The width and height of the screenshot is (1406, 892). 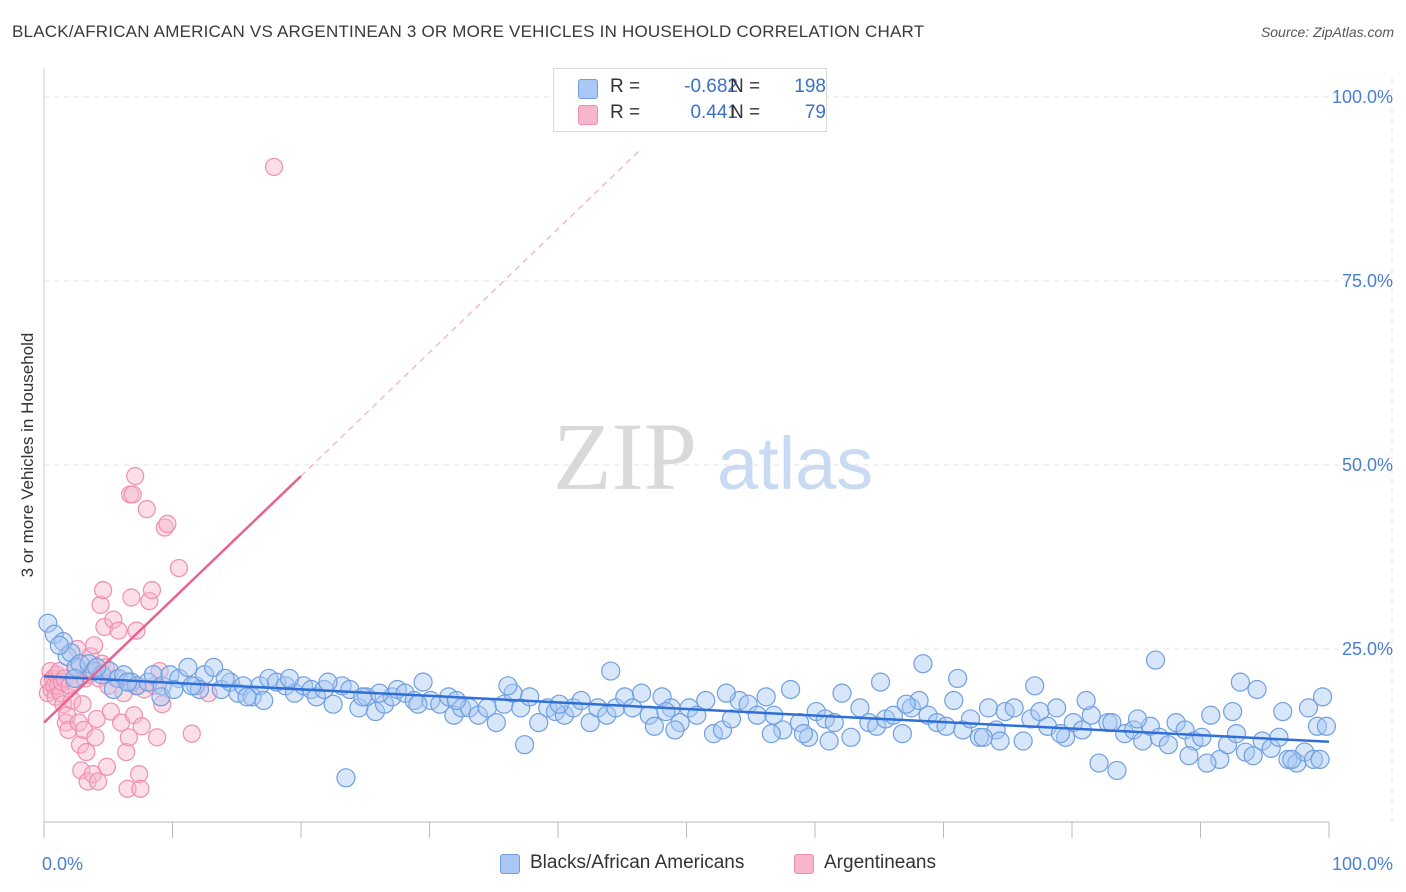 What do you see at coordinates (588, 89) in the screenshot?
I see `legend-swatch-blue` at bounding box center [588, 89].